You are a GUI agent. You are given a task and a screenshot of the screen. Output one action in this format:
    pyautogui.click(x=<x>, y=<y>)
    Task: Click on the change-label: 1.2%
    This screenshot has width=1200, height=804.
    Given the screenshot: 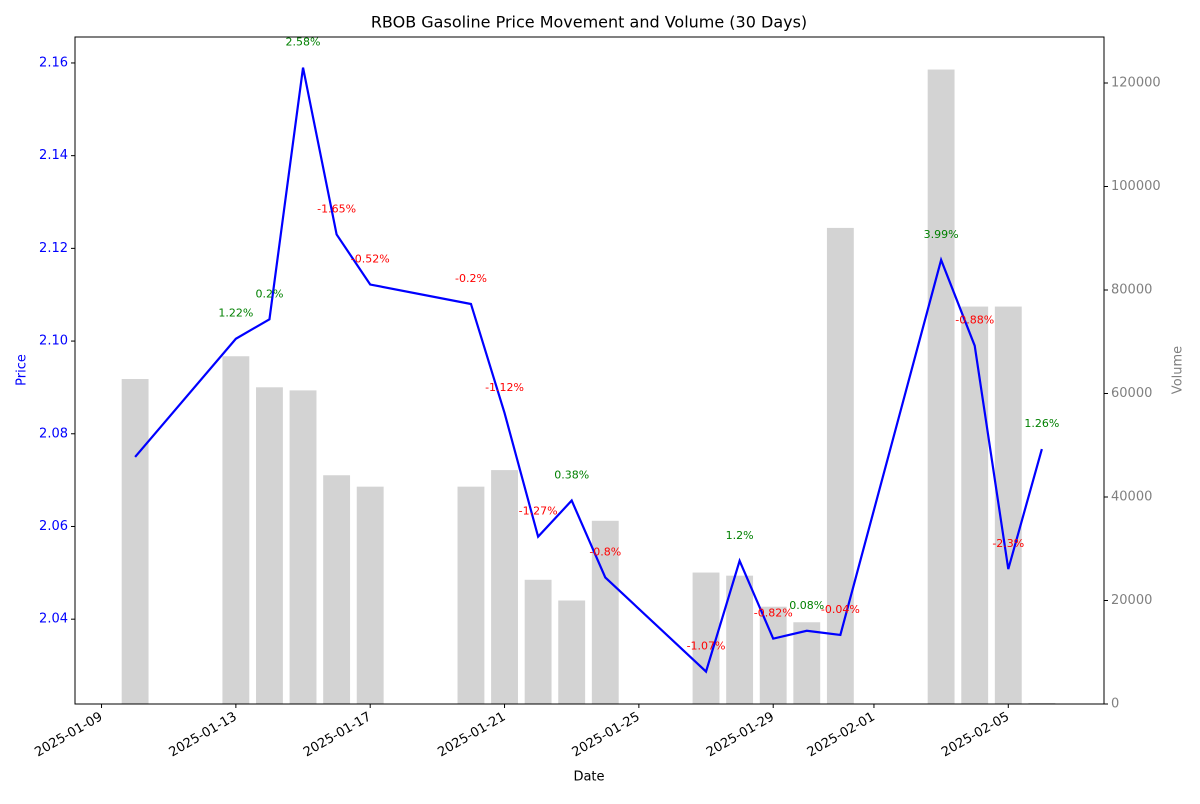 What is the action you would take?
    pyautogui.click(x=740, y=535)
    